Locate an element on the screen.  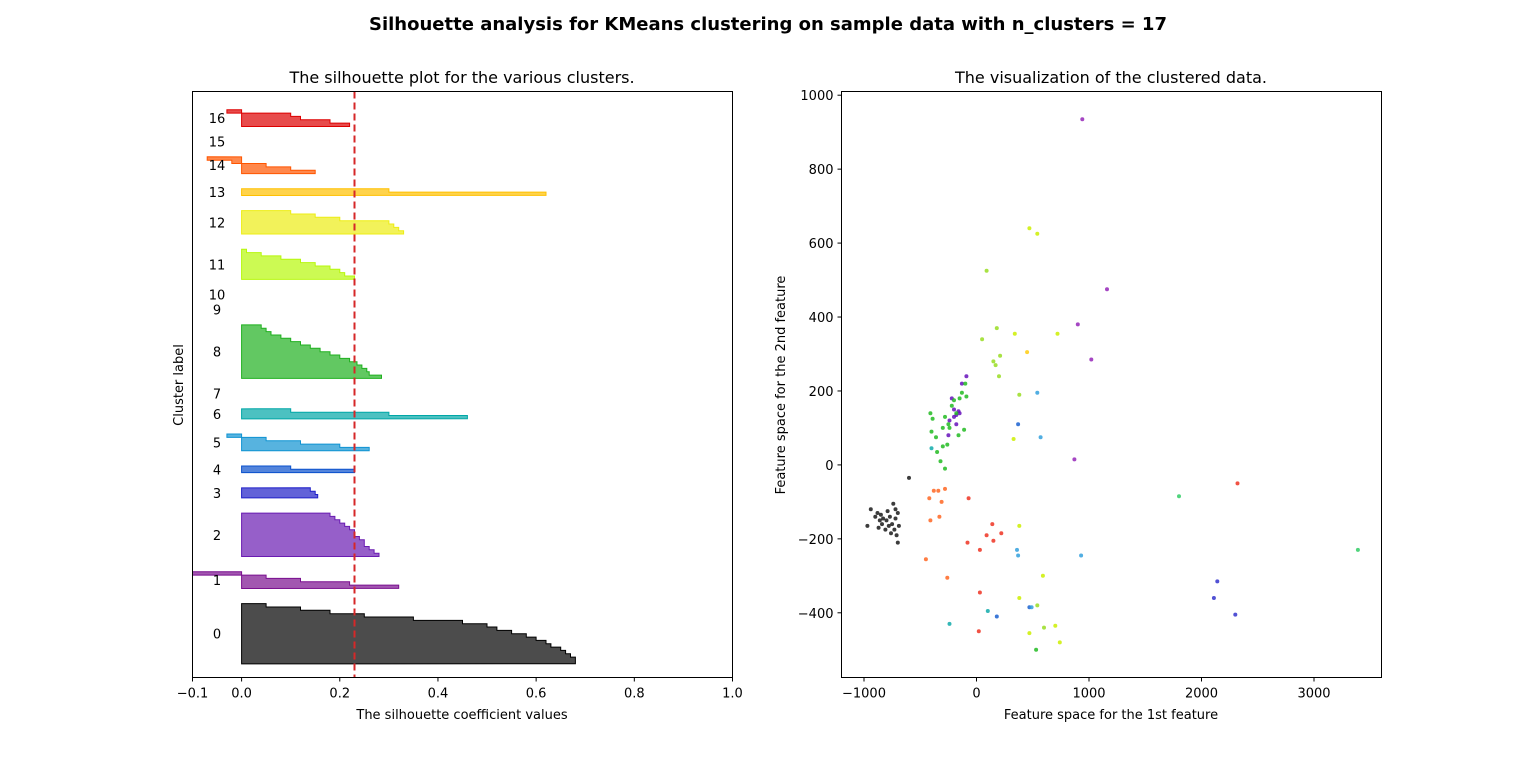
scatter-x-tick-label: 2000 is located at coordinates (1201, 694).